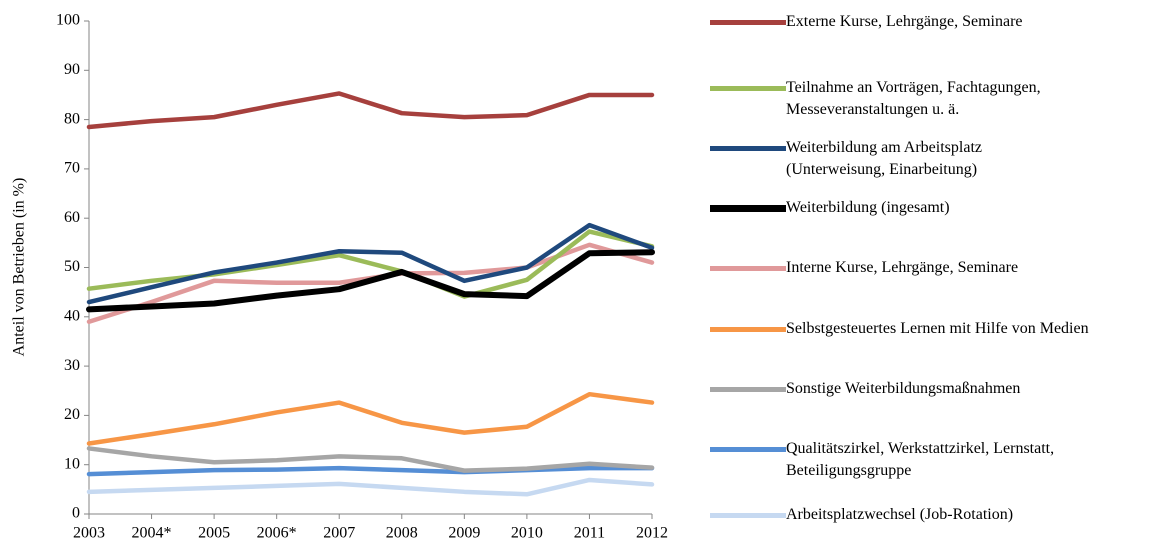  Describe the element at coordinates (902, 267) in the screenshot. I see `legend-label: Interne Kurse, Lehrgänge, Seminare` at that location.